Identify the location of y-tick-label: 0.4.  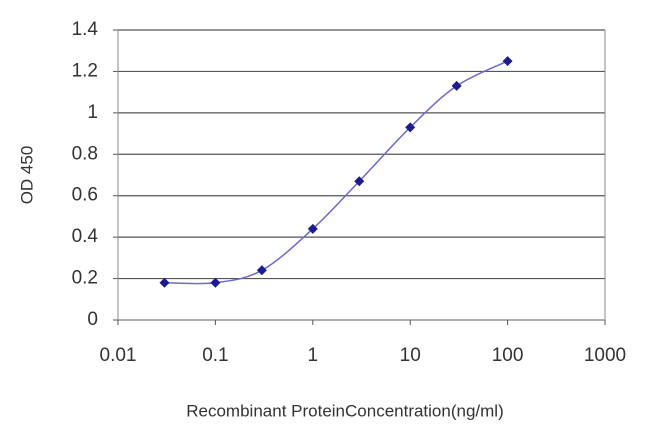
(85, 236).